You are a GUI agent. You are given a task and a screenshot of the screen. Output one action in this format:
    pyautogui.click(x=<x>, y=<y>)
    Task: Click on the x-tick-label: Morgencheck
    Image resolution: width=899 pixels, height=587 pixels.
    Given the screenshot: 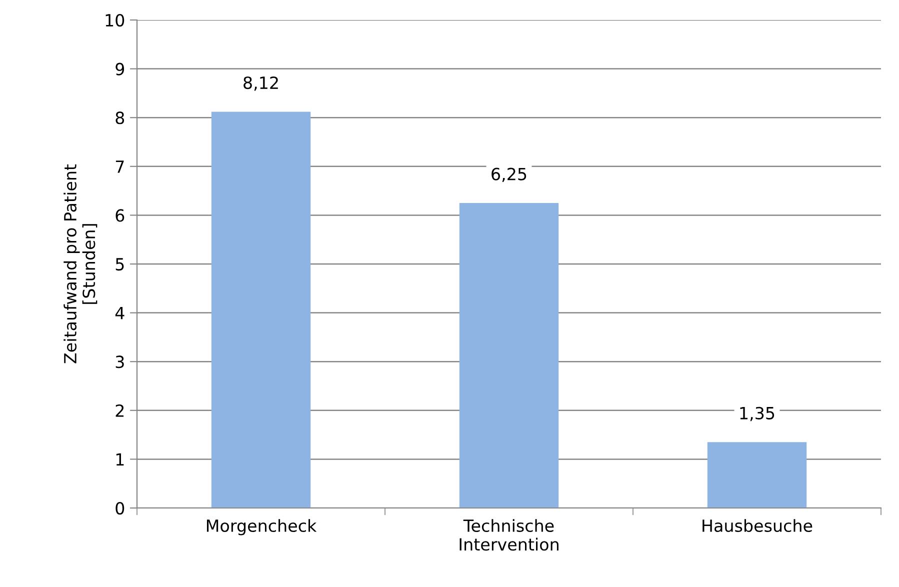 What is the action you would take?
    pyautogui.click(x=261, y=527)
    